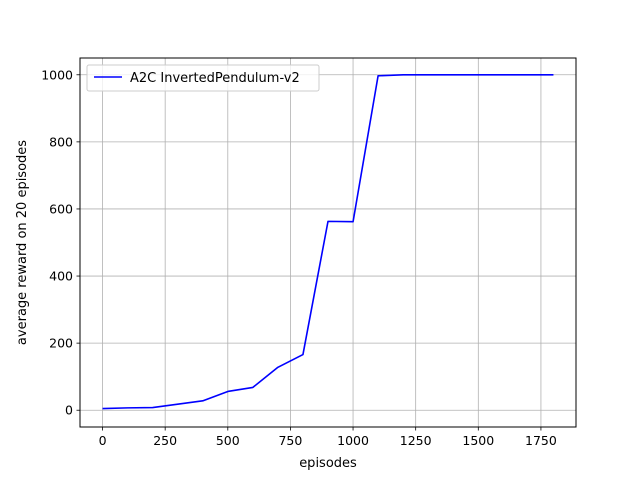 The width and height of the screenshot is (640, 480). I want to click on x-tick-label: 1000, so click(353, 440).